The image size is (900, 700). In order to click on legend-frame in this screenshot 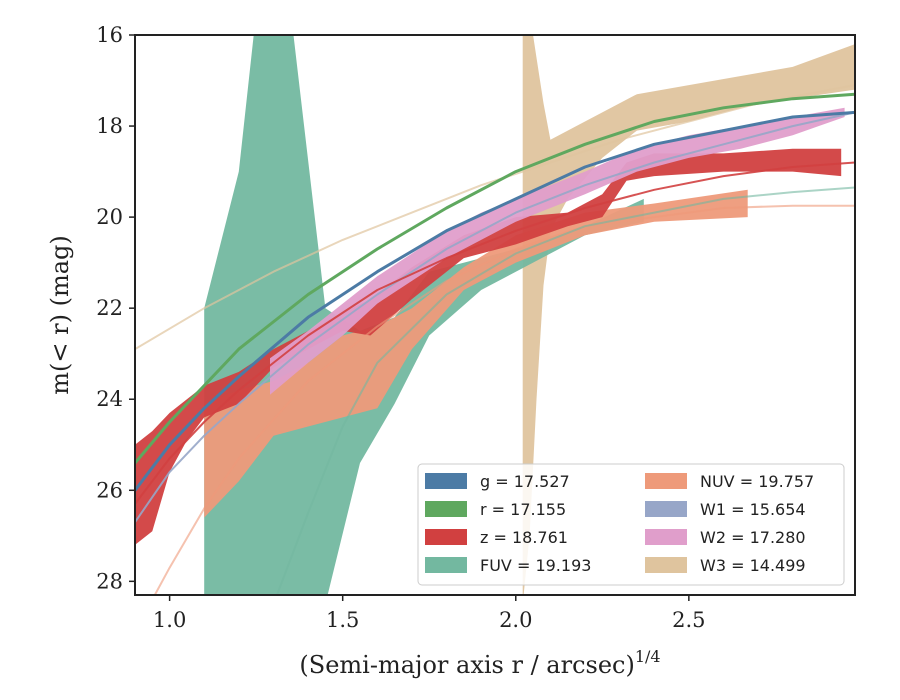, I will do `click(631, 524)`.